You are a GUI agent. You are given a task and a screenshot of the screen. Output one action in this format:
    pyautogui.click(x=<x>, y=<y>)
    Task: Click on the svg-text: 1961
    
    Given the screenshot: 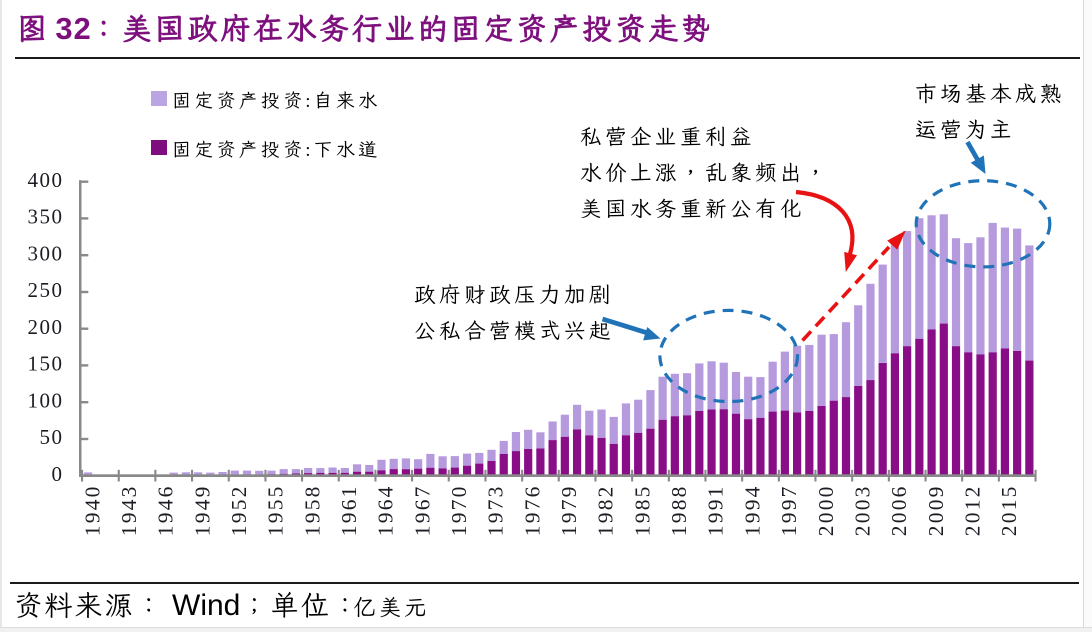 What is the action you would take?
    pyautogui.click(x=349, y=510)
    